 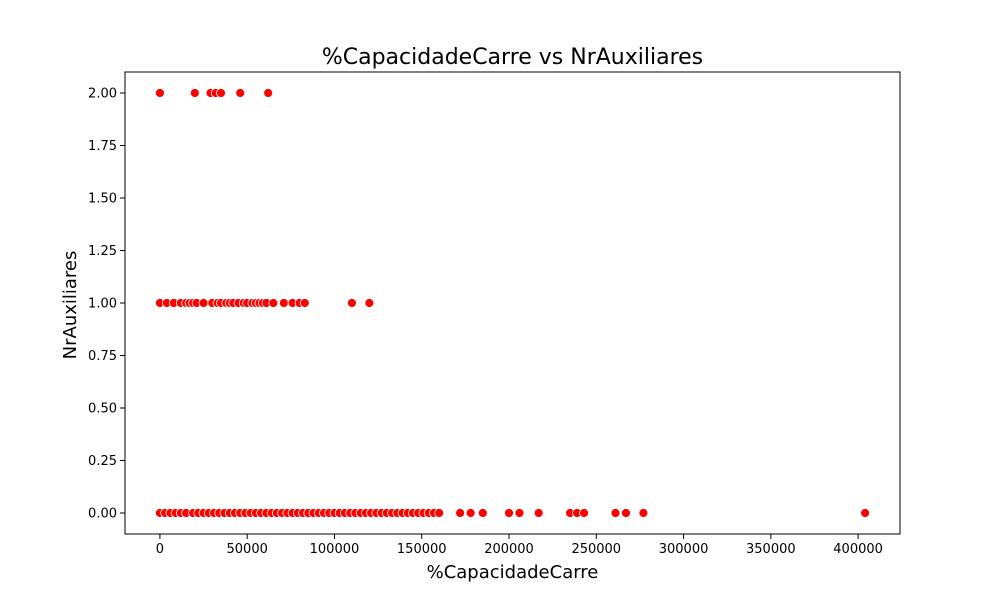 I want to click on x-tick-label: 400000, so click(x=858, y=549).